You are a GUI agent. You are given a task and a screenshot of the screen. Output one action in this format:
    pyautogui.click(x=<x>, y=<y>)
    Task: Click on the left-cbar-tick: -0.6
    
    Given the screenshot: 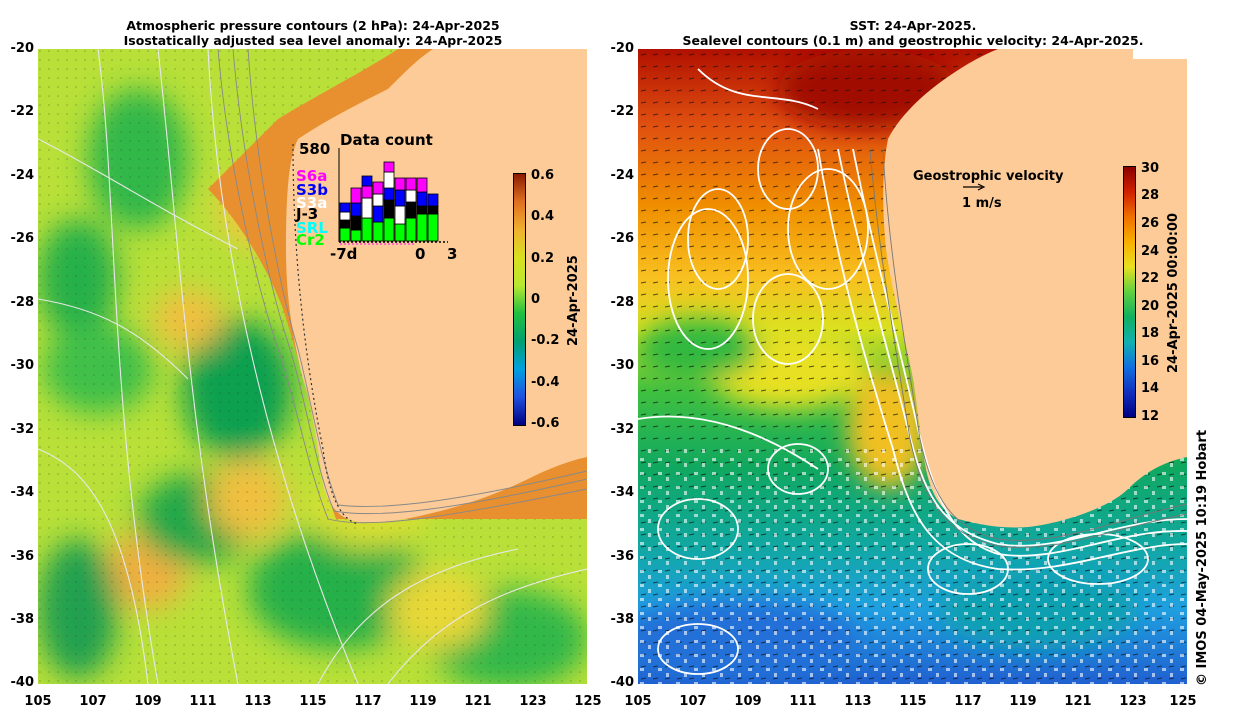 What is the action you would take?
    pyautogui.click(x=545, y=423)
    